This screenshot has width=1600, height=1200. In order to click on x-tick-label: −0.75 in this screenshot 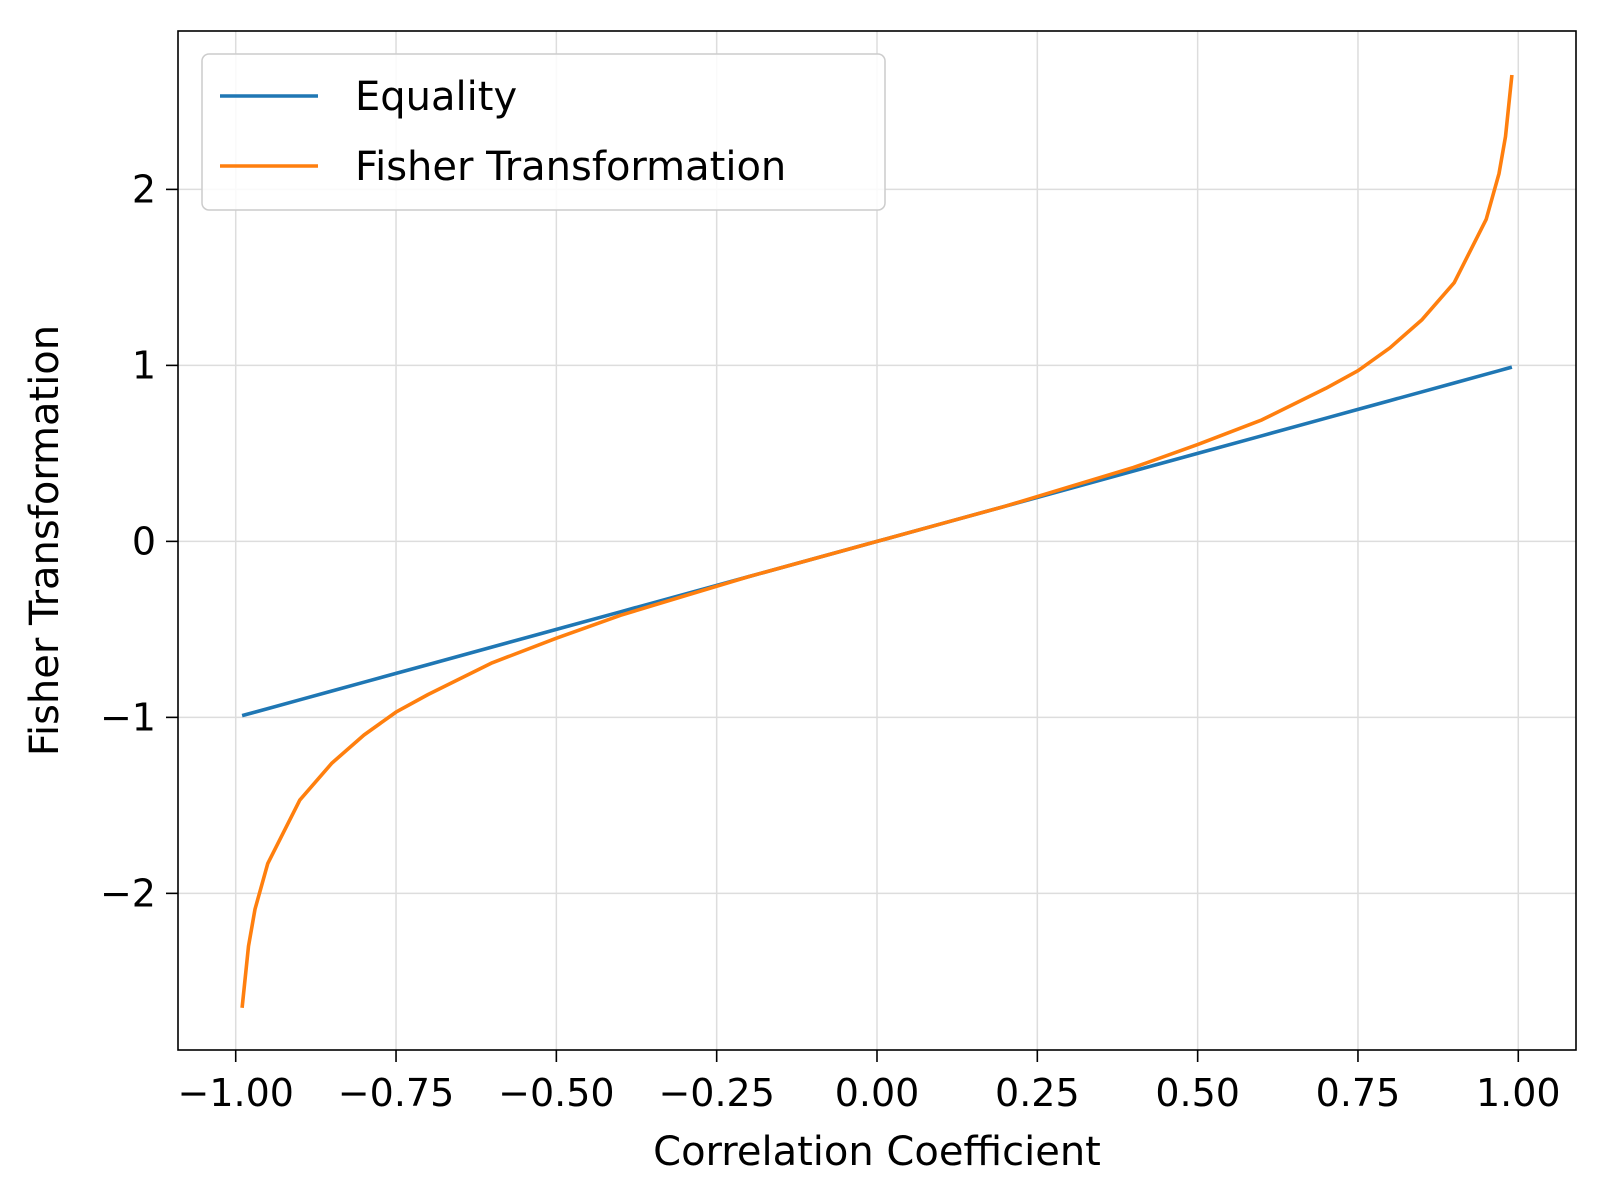, I will do `click(396, 1093)`.